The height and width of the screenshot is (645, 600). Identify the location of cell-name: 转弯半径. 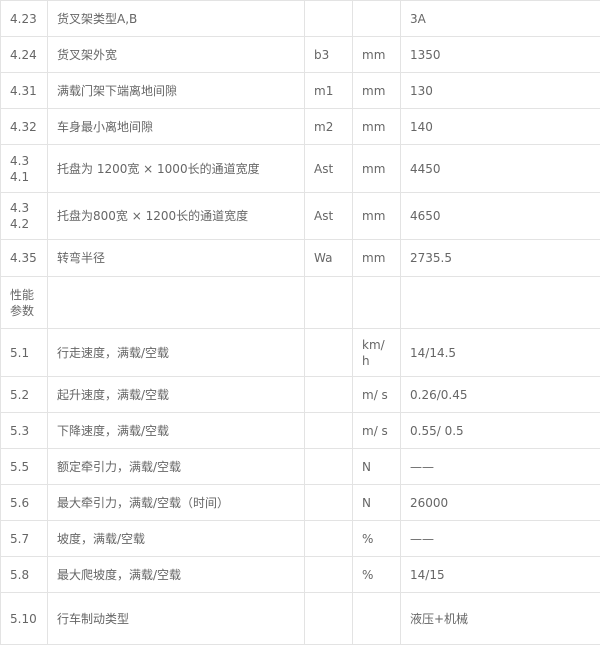
(176, 258).